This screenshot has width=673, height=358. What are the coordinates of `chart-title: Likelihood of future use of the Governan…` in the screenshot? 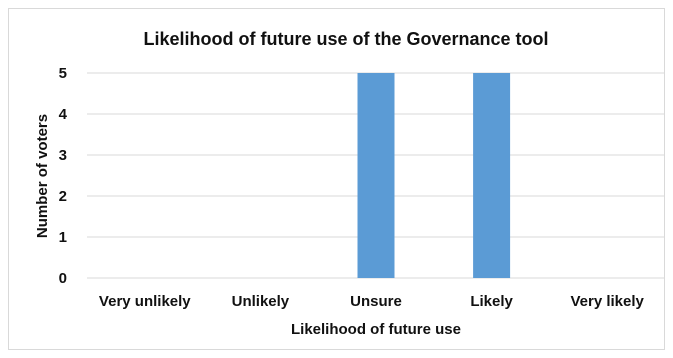 It's located at (345, 39).